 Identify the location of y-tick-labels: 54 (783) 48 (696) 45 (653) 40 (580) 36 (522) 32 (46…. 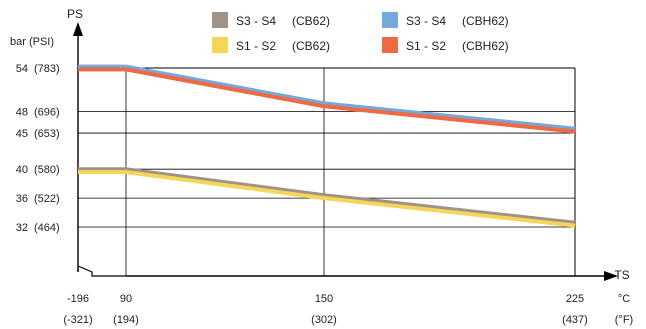
(38, 148).